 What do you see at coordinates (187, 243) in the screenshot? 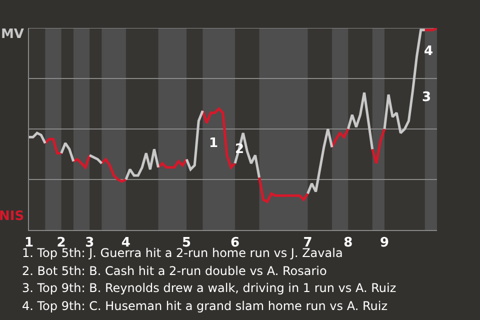
I see `x-tick-label: 5` at bounding box center [187, 243].